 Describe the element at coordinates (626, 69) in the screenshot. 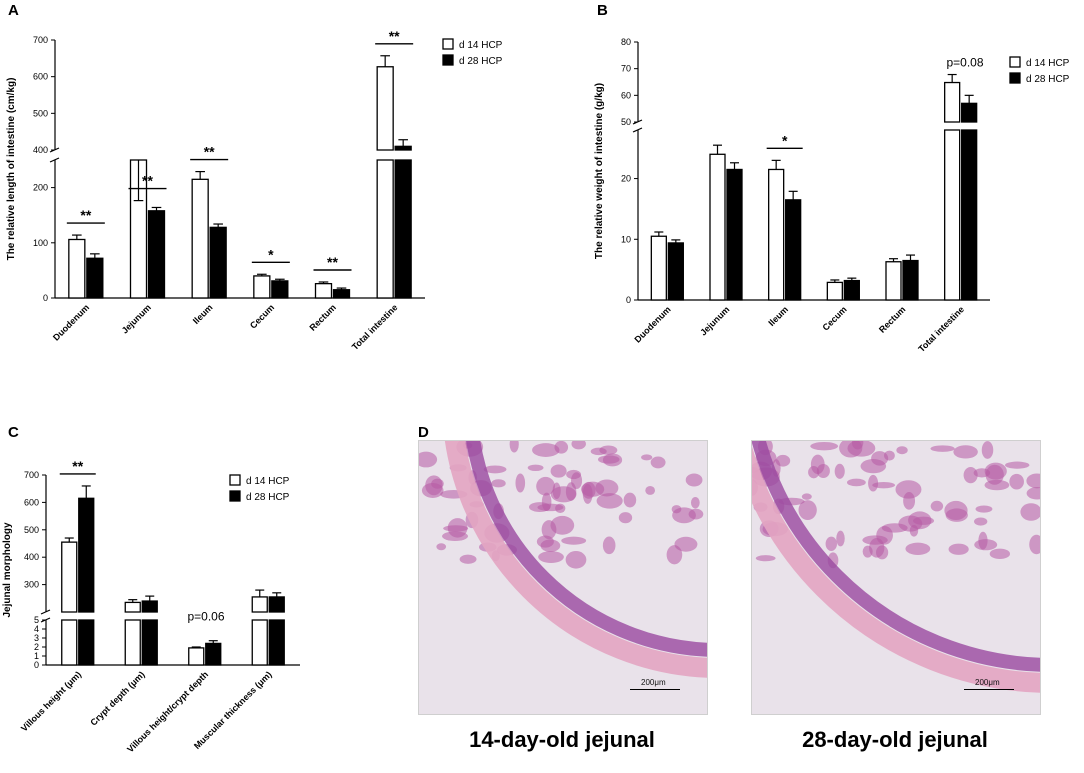

I see `y-tick-label: 70` at that location.